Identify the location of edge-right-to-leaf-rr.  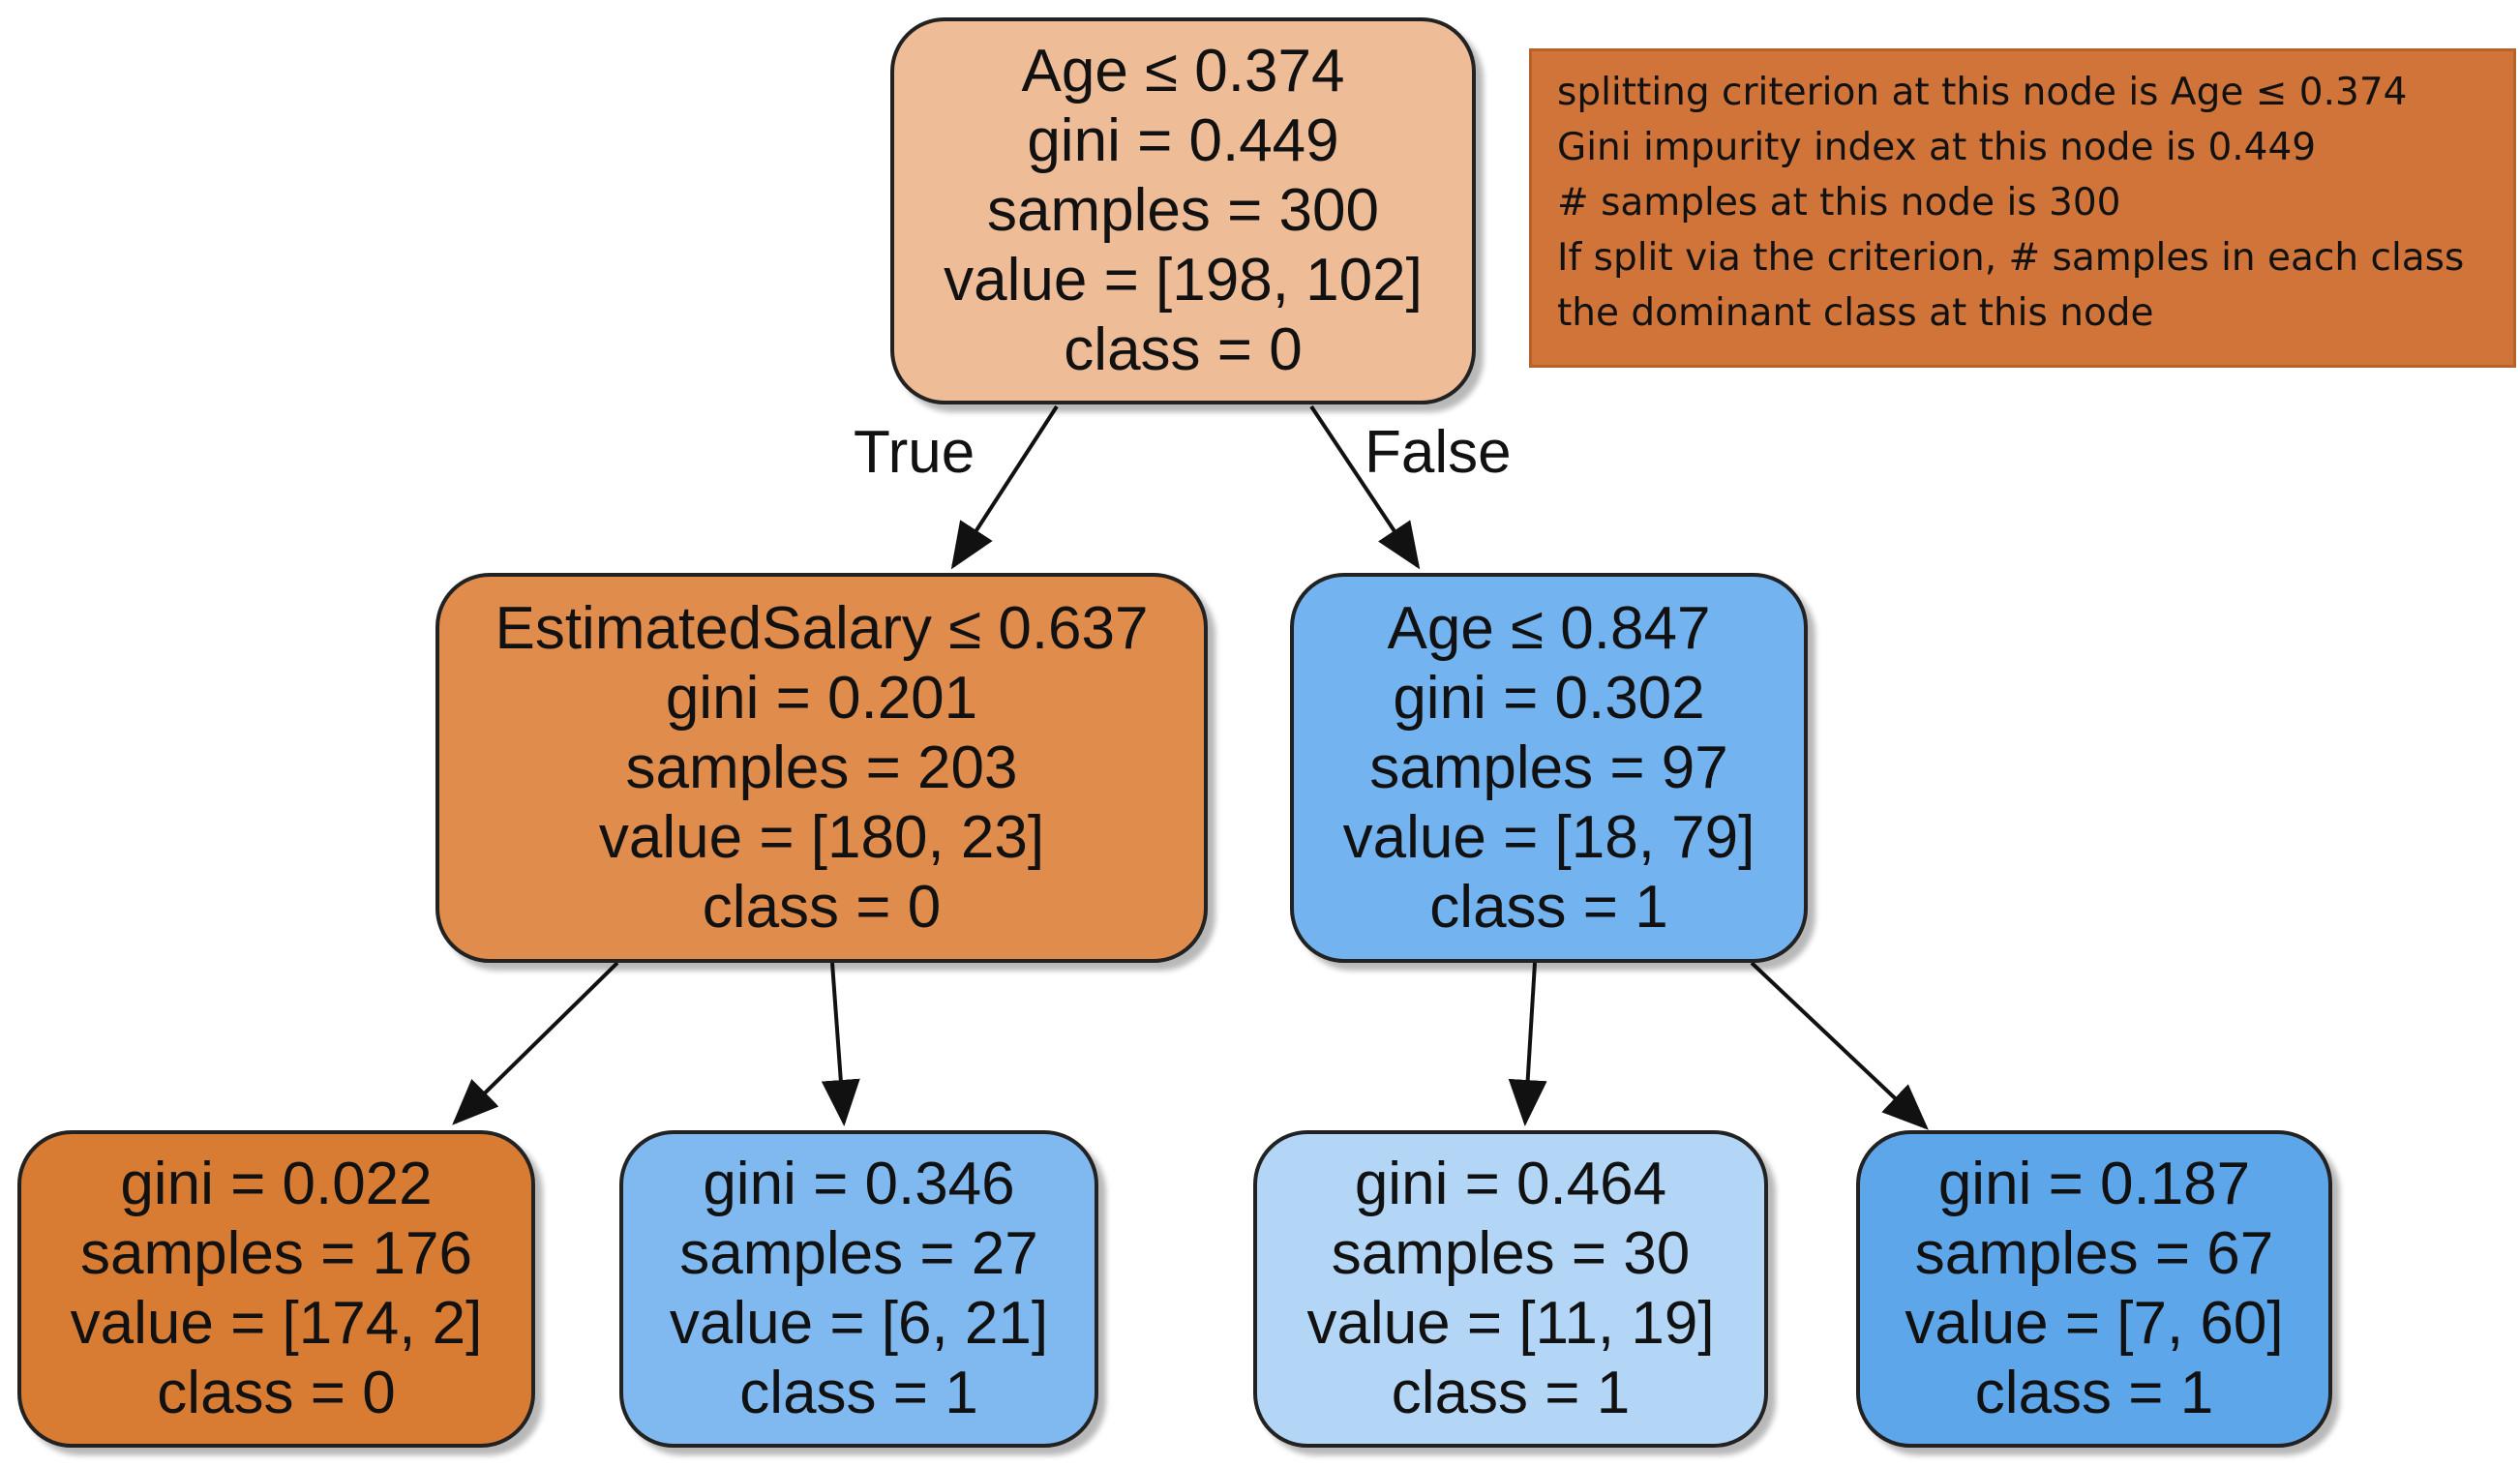
(1840, 1045).